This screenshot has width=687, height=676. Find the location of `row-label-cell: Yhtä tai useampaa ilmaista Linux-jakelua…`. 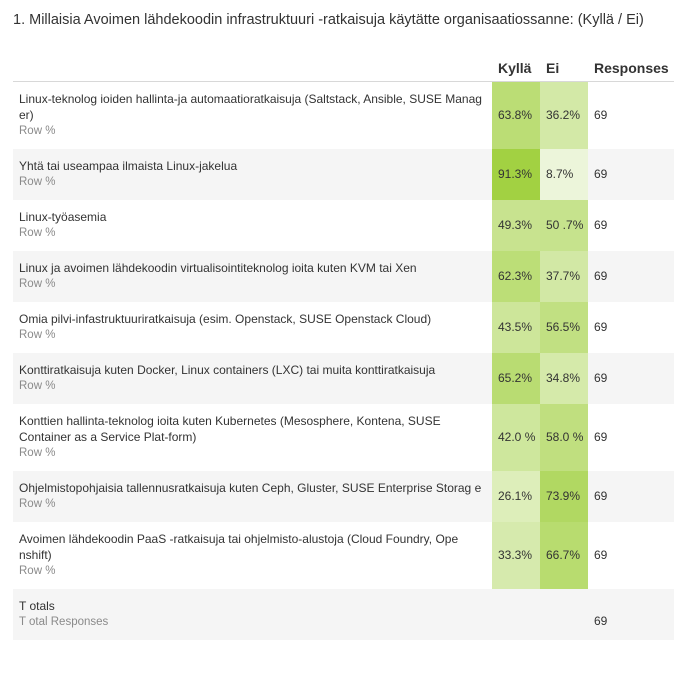

row-label-cell: Yhtä tai useampaa ilmaista Linux-jakelua… is located at coordinates (252, 174).